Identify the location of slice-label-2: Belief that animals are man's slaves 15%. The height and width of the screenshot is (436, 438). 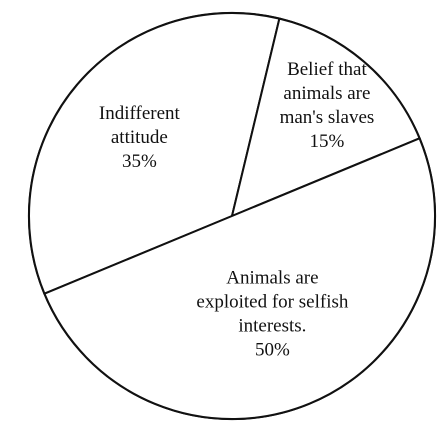
(327, 105).